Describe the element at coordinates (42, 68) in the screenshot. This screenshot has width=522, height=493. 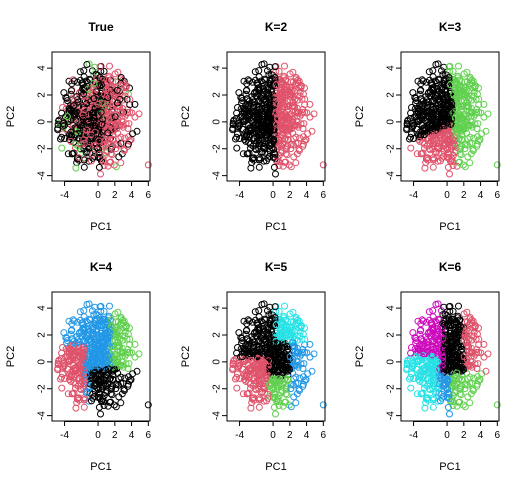
I see `y-tick-label: 4` at that location.